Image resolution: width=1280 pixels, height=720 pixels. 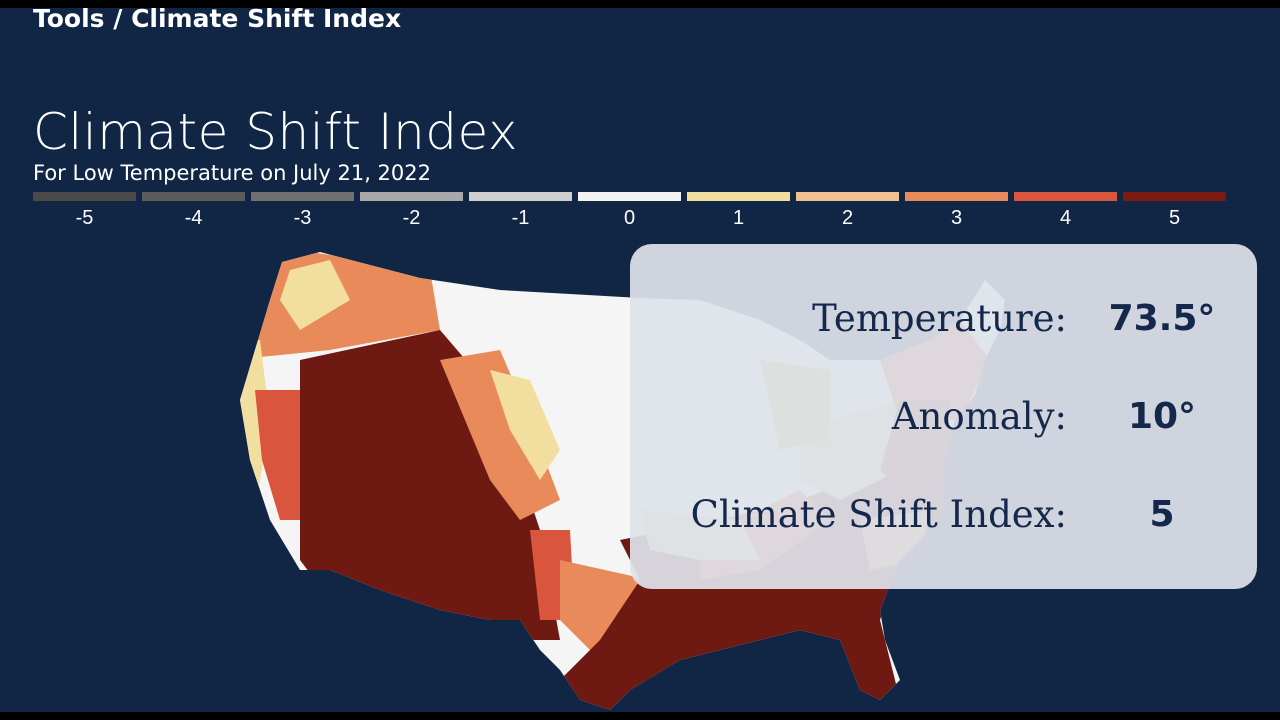 I want to click on region-wa, so click(x=315, y=295).